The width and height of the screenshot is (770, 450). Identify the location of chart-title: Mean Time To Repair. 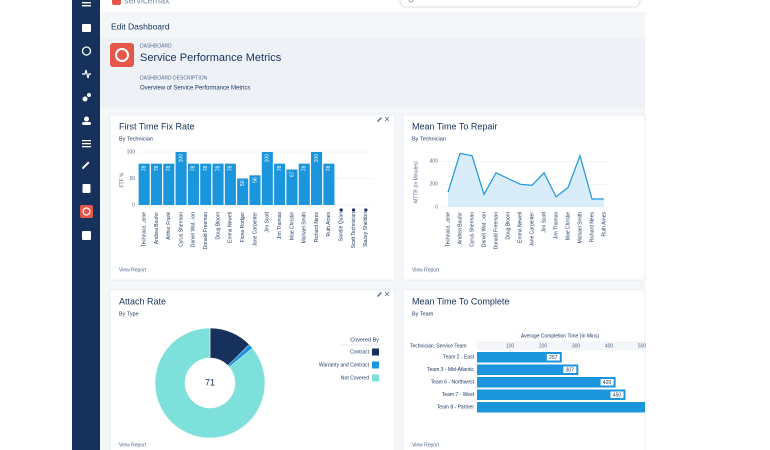
(454, 126).